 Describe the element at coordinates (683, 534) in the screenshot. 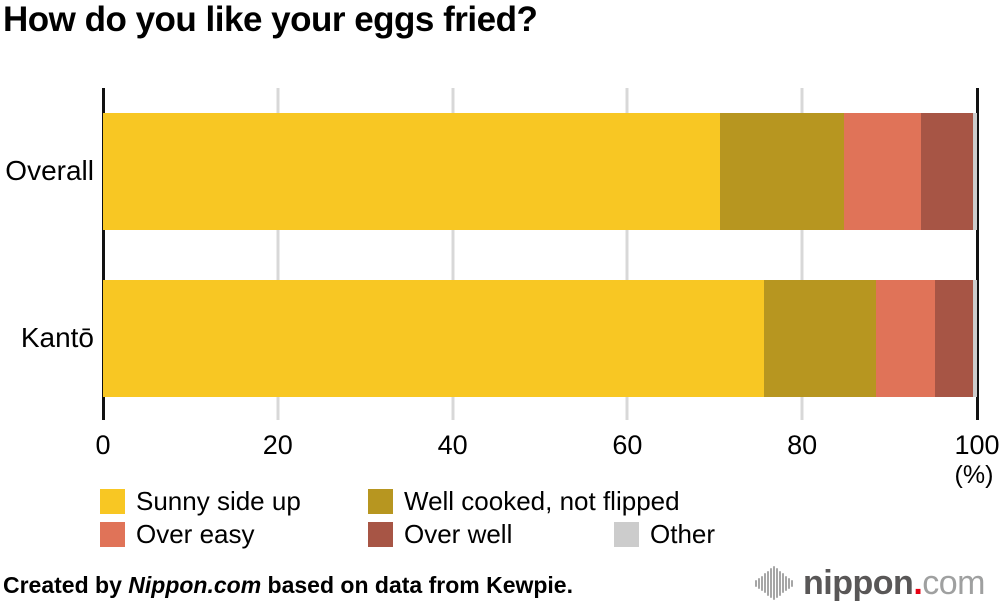

I see `legend-label: Other` at that location.